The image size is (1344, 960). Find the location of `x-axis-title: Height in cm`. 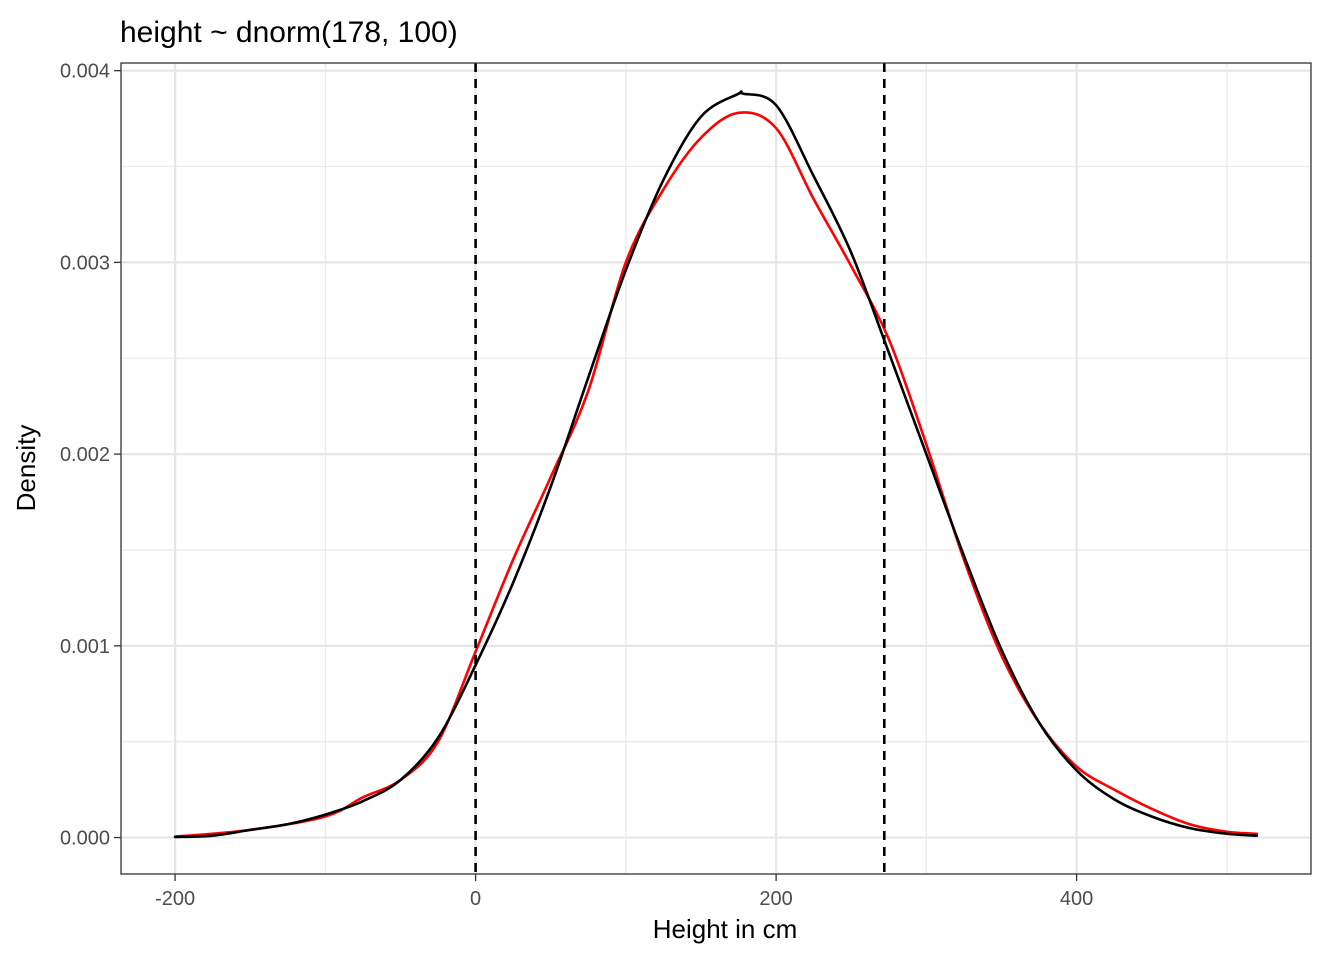

x-axis-title: Height in cm is located at coordinates (725, 929).